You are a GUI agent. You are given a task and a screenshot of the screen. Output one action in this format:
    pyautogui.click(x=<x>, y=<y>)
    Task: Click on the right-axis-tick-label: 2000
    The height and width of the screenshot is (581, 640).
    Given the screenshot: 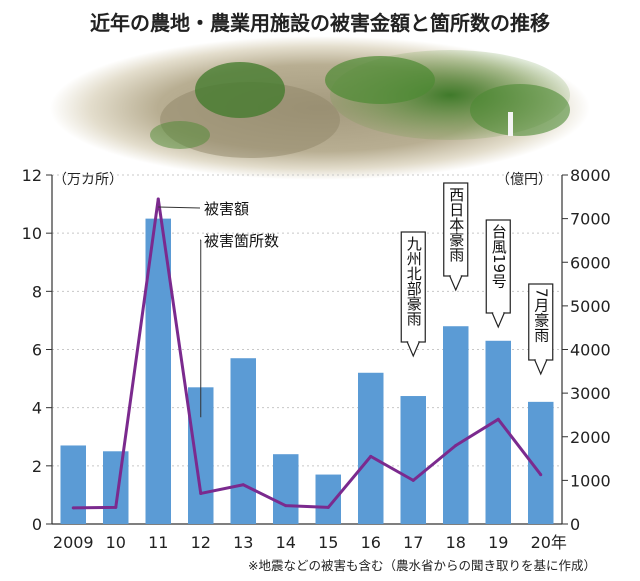 What is the action you would take?
    pyautogui.click(x=590, y=437)
    